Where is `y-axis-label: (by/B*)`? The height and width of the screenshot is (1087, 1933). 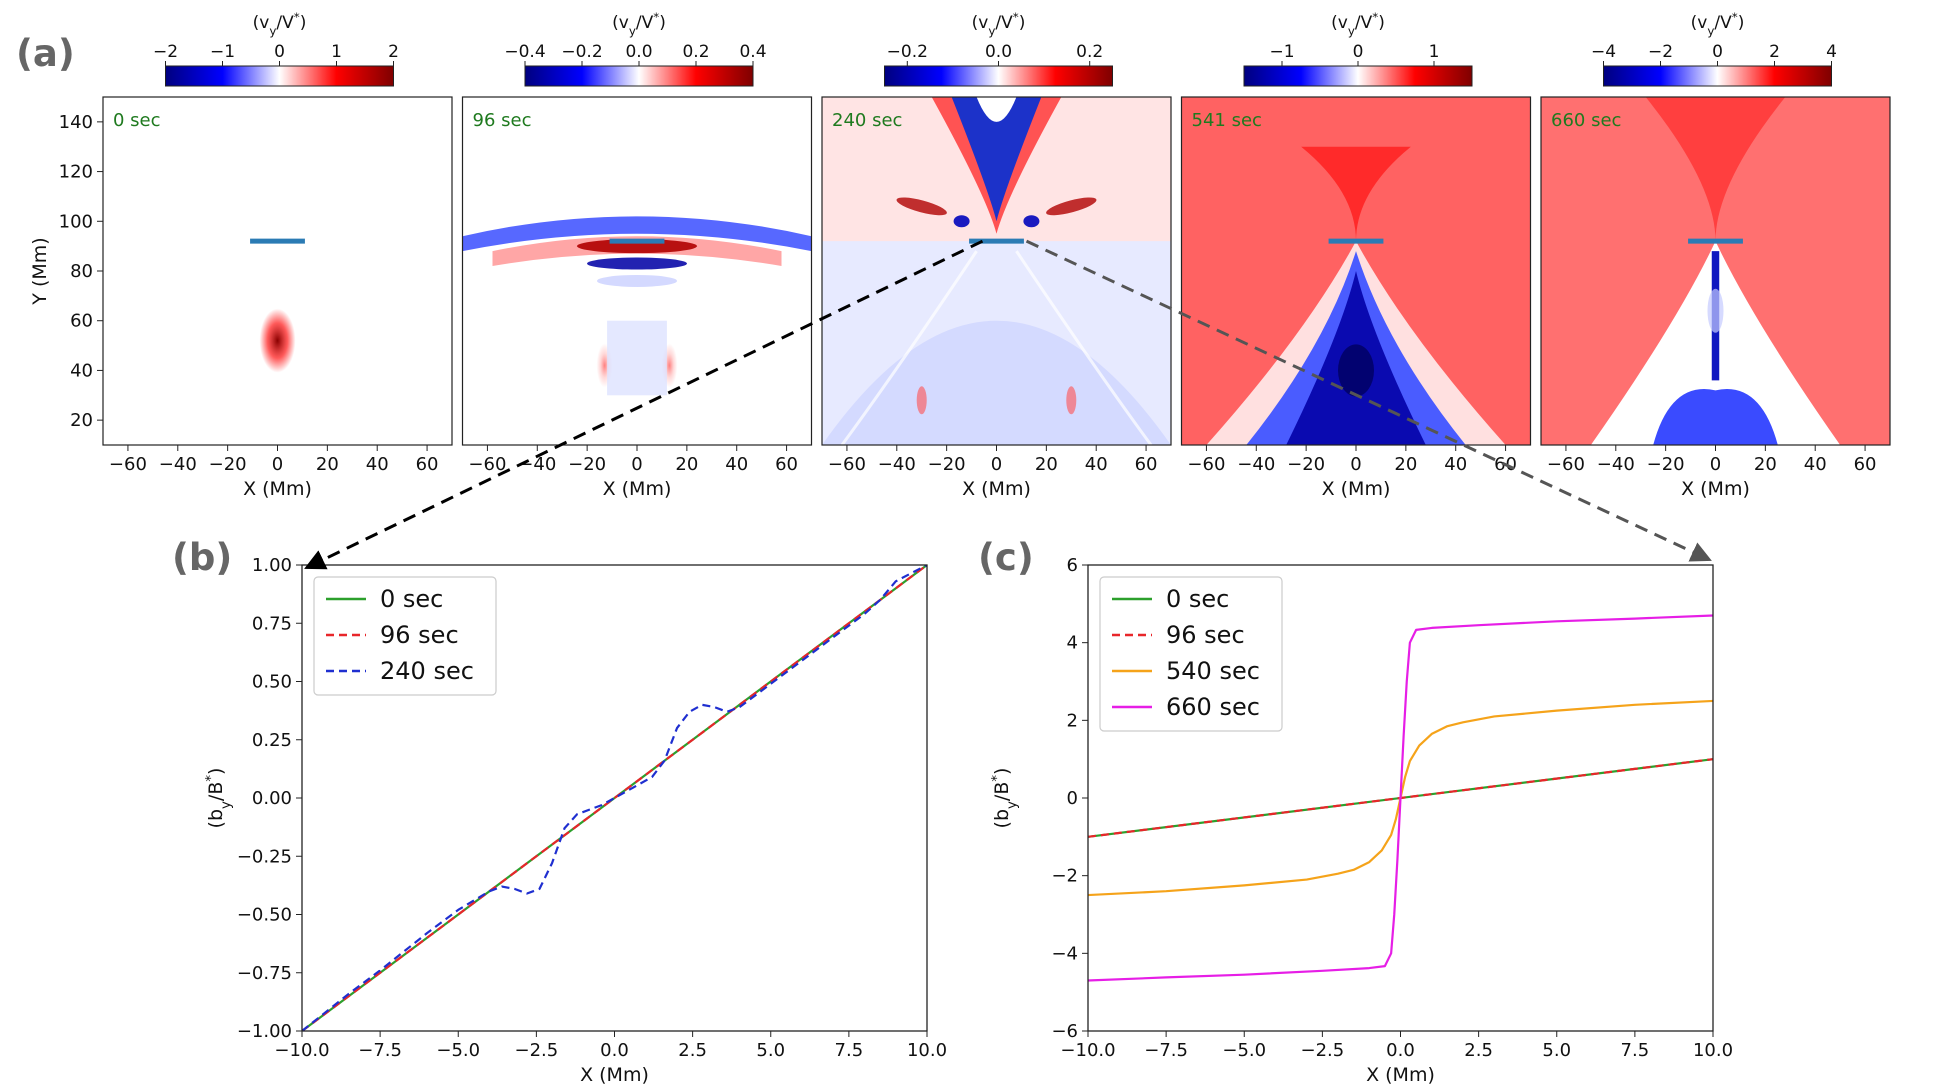 y-axis-label: (by/B*) is located at coordinates (1005, 798).